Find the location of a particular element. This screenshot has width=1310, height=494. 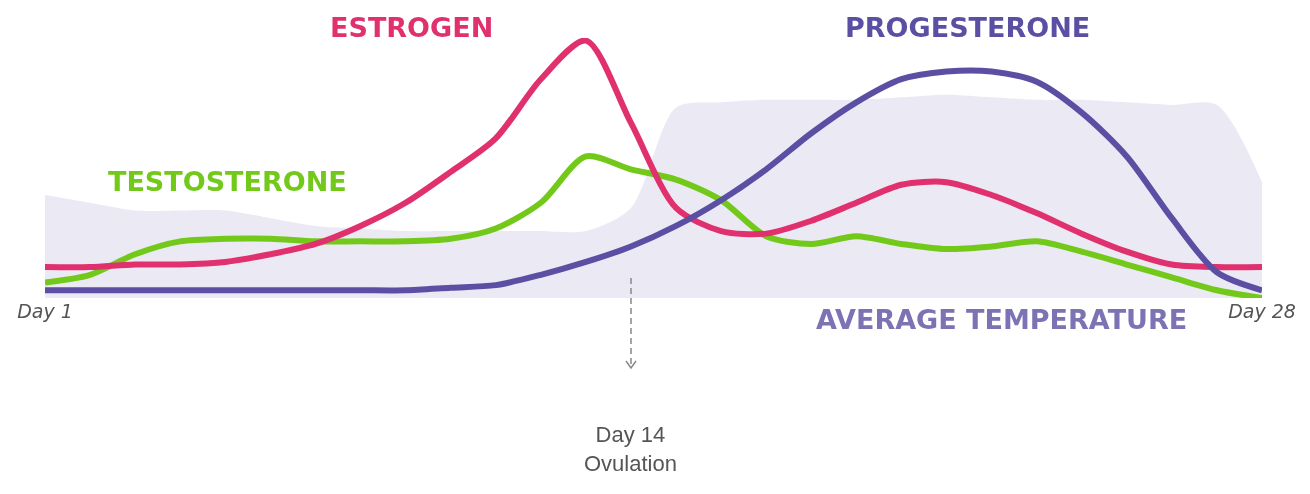

x-tick-label: Day 1 is located at coordinates (45, 311).